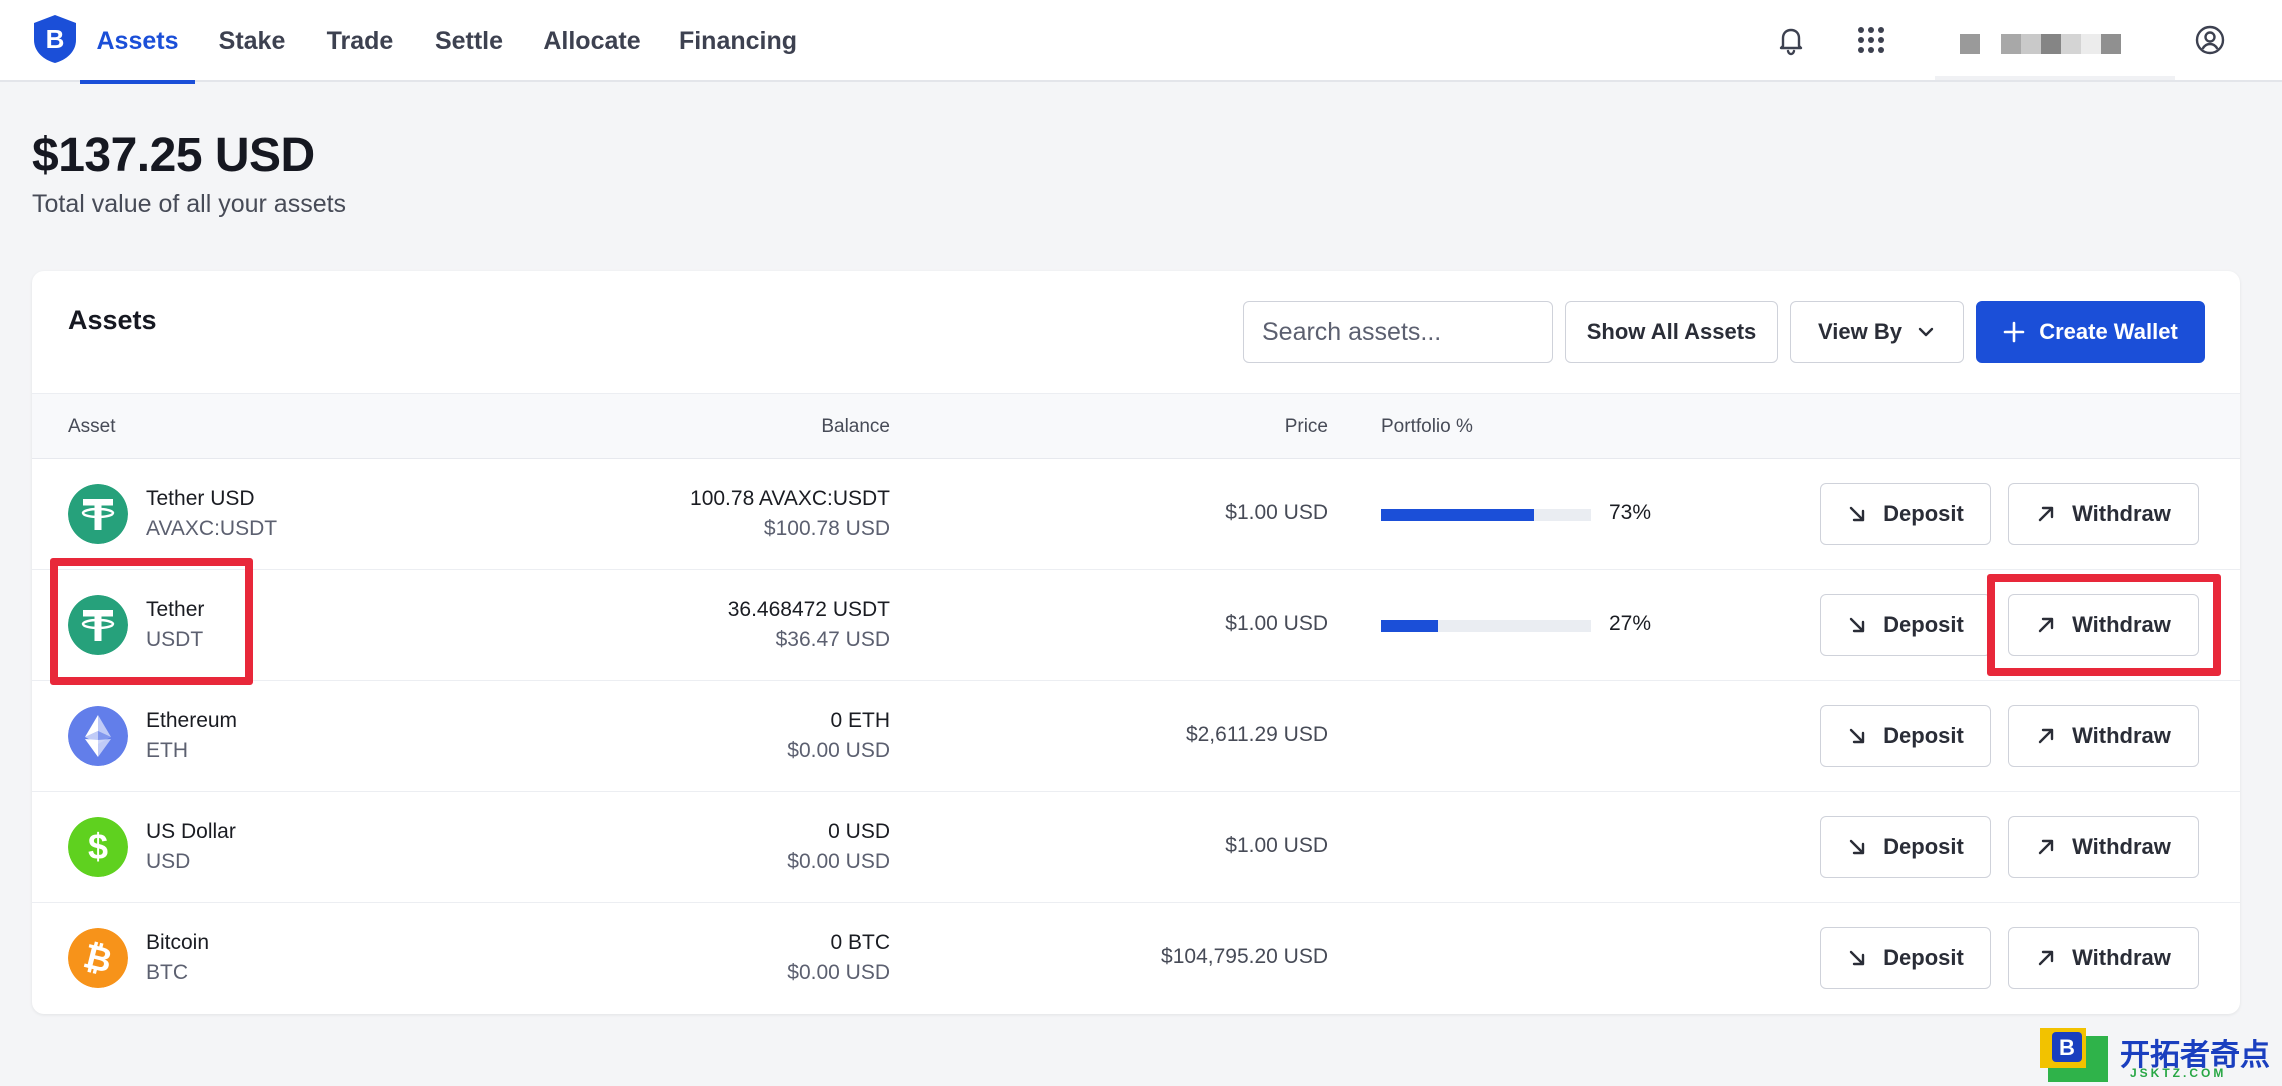  Describe the element at coordinates (826, 528) in the screenshot. I see `asset-balance-usd: $100.78 USD` at that location.